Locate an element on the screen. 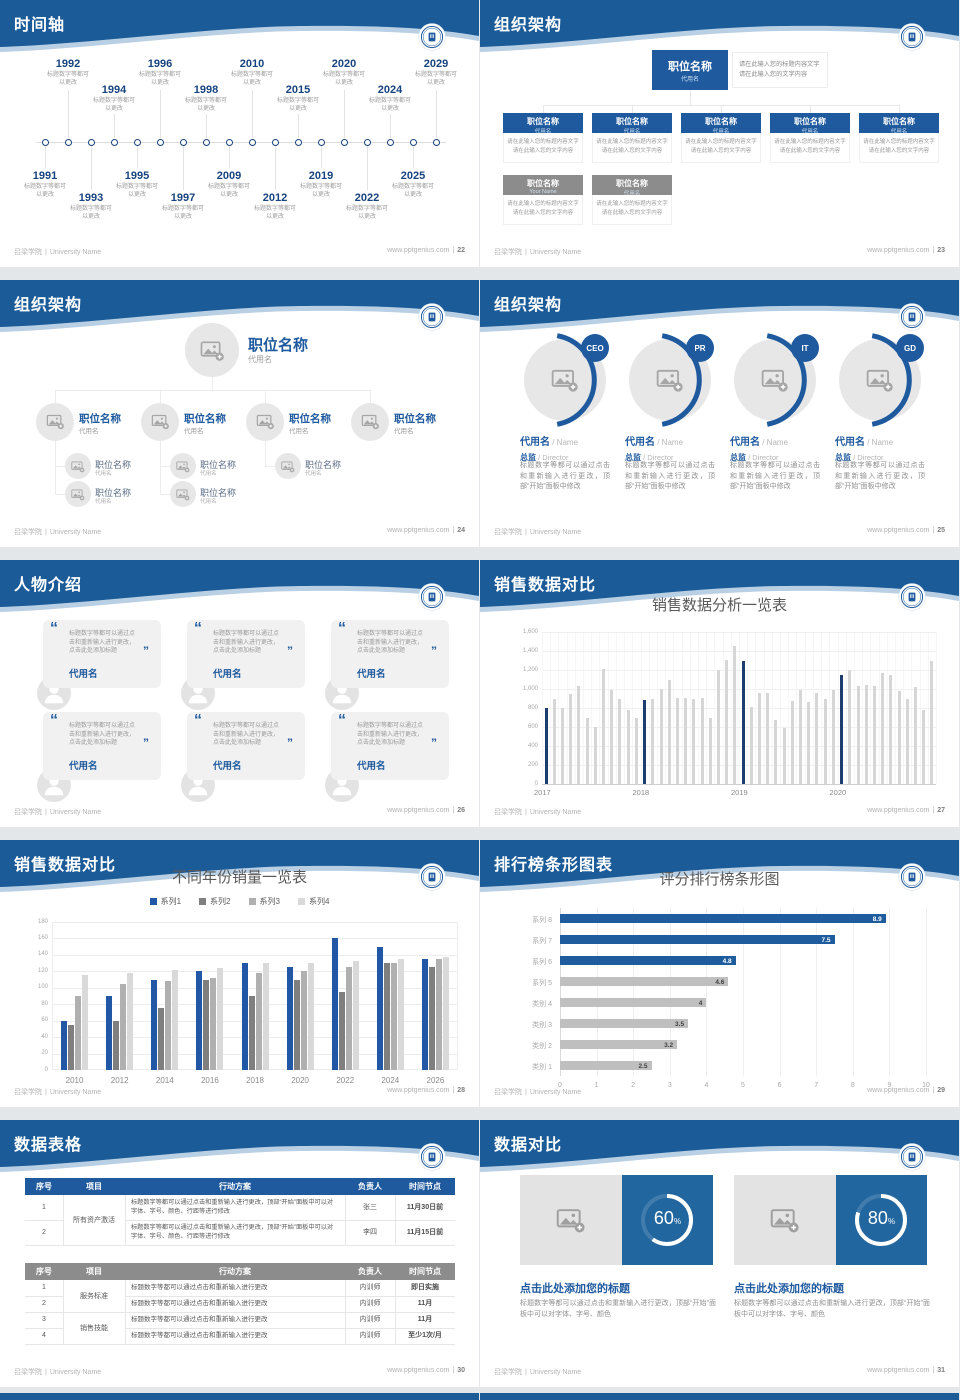  member-badge: GD is located at coordinates (910, 348).